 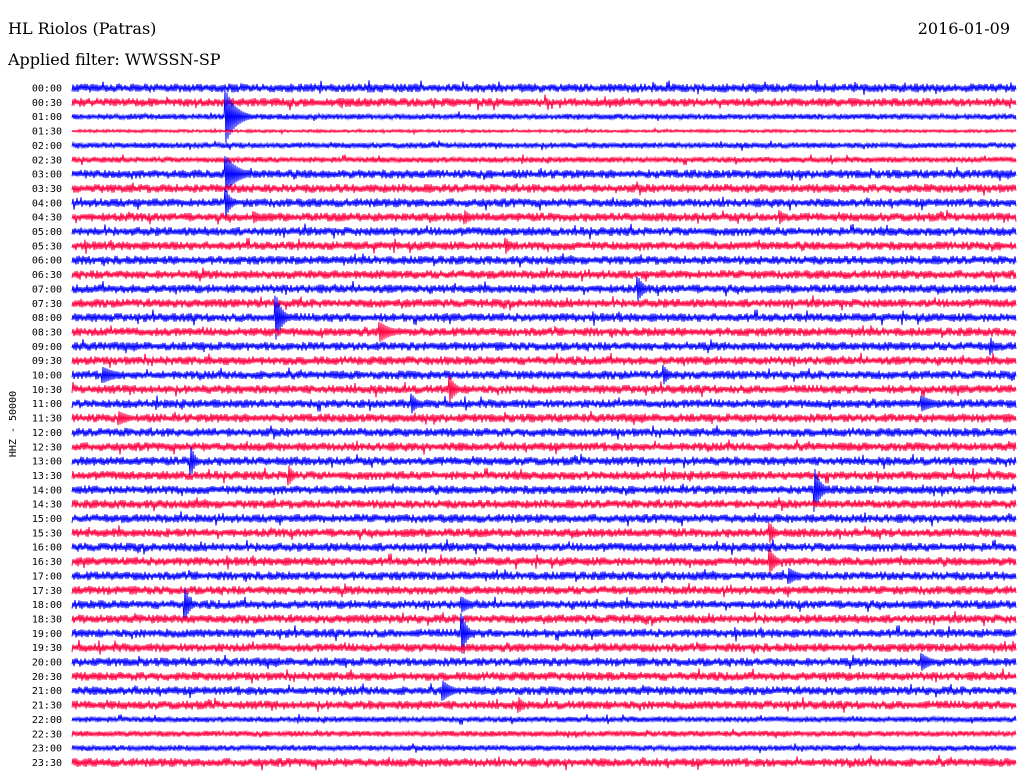 What do you see at coordinates (47, 218) in the screenshot?
I see `row-tick-label: 04:30` at bounding box center [47, 218].